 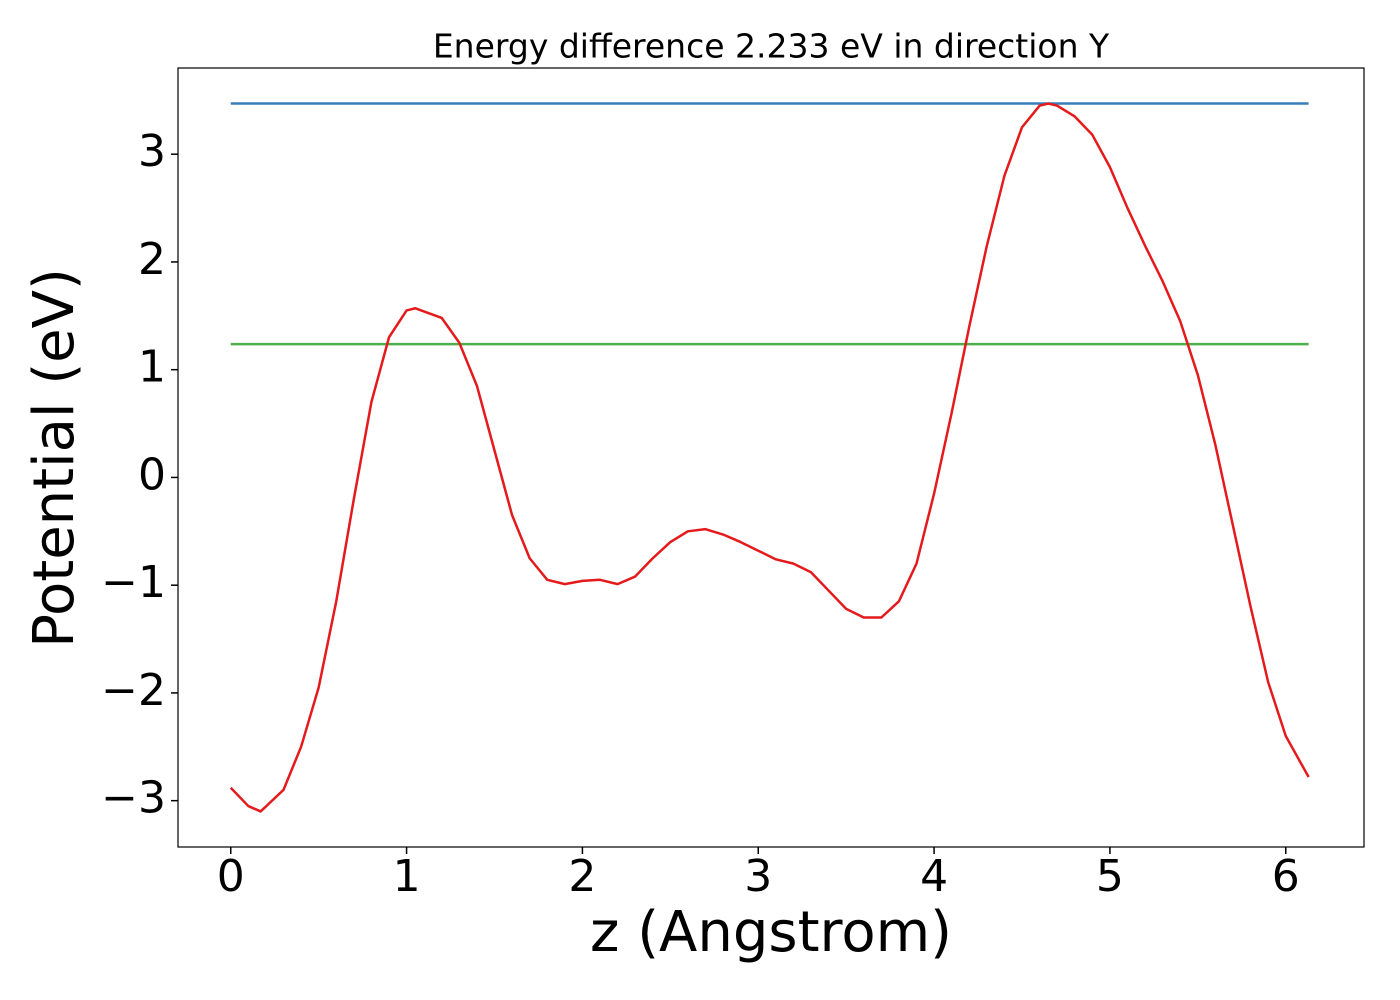 What do you see at coordinates (582, 876) in the screenshot?
I see `x-tick-label: 2` at bounding box center [582, 876].